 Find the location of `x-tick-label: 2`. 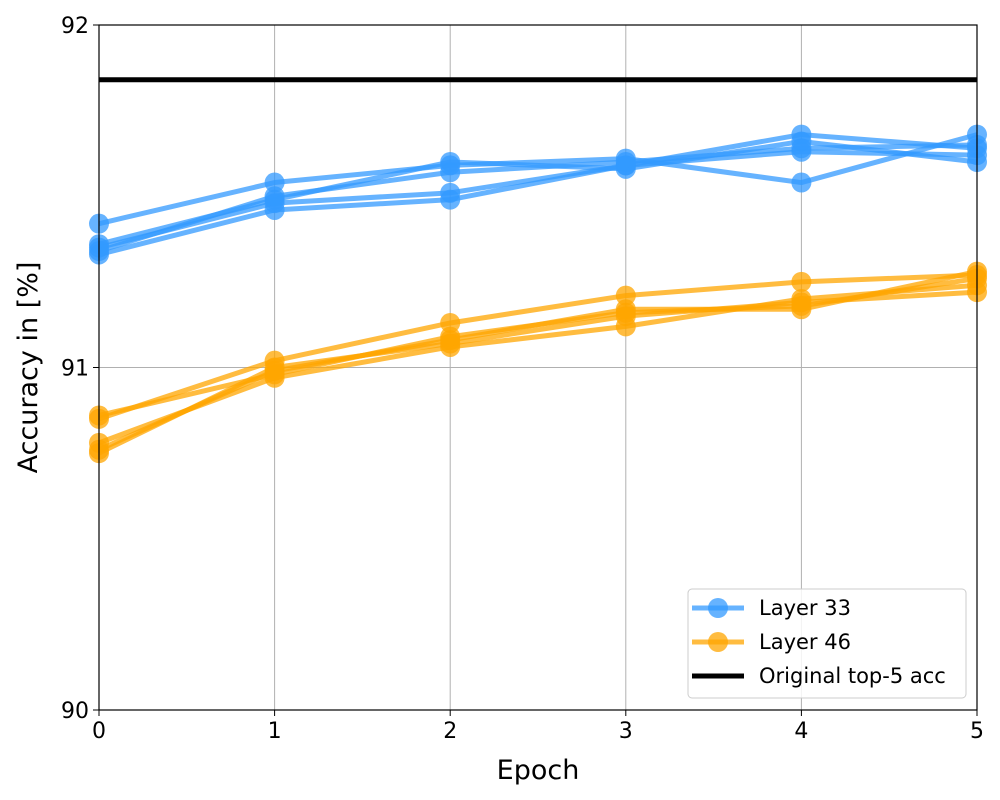

x-tick-label: 2 is located at coordinates (450, 731).